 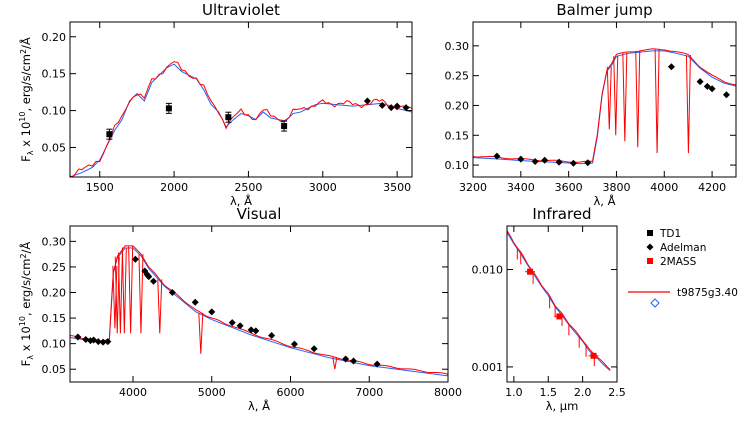 What do you see at coordinates (712, 187) in the screenshot?
I see `x-tick-label: 4200` at bounding box center [712, 187].